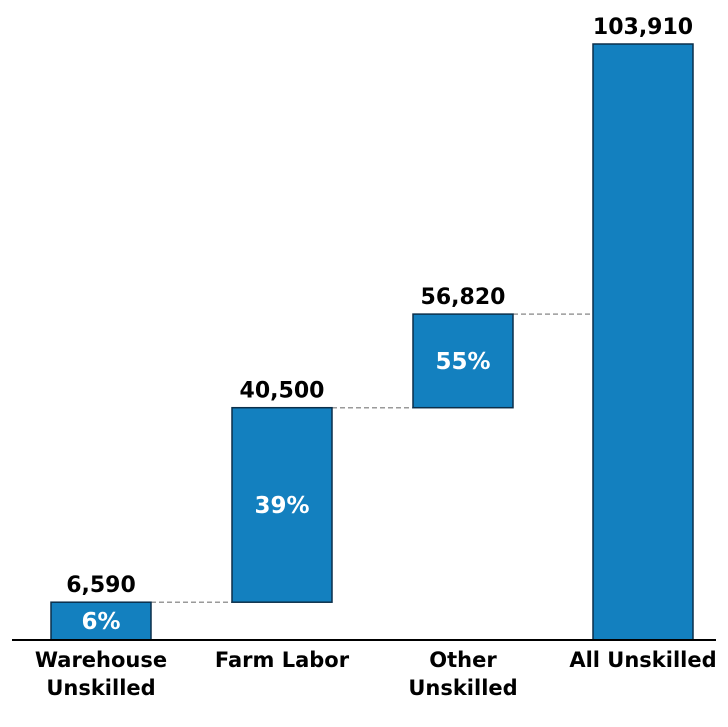 The image size is (728, 727). What do you see at coordinates (100, 688) in the screenshot?
I see `category-label-0-line-1: Unskilled` at bounding box center [100, 688].